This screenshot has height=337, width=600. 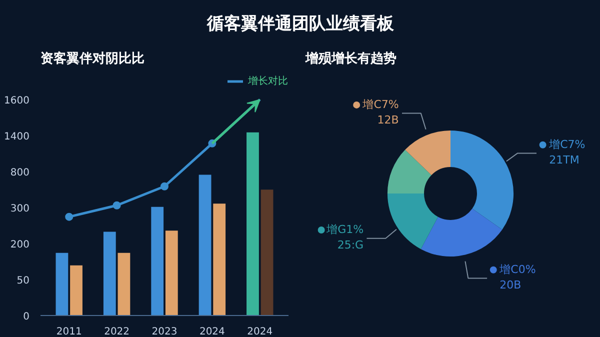 I want to click on chart-subtitle: 资客翼伴对阴比比, so click(x=92, y=58).